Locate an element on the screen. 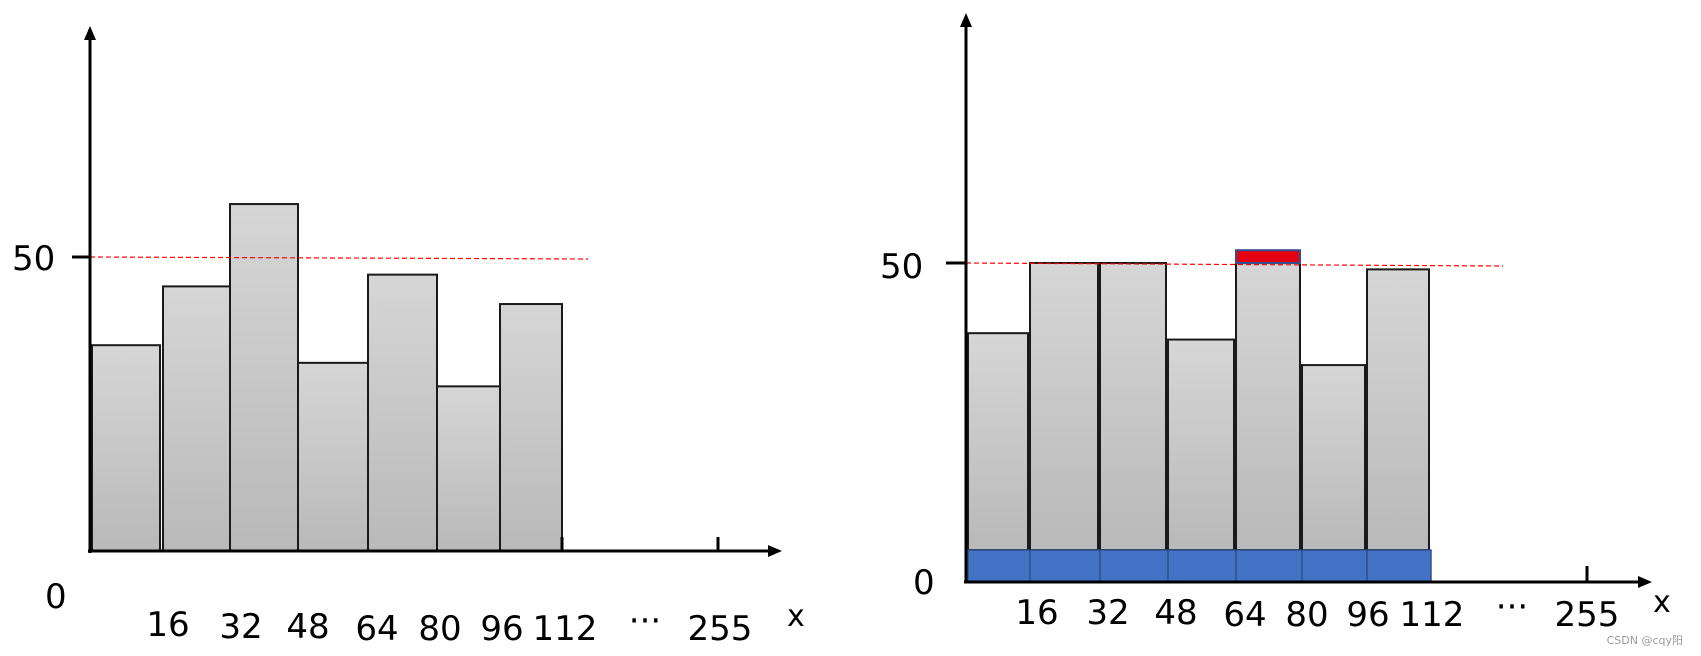  left-x-tick-label-16: 16 is located at coordinates (167, 625).